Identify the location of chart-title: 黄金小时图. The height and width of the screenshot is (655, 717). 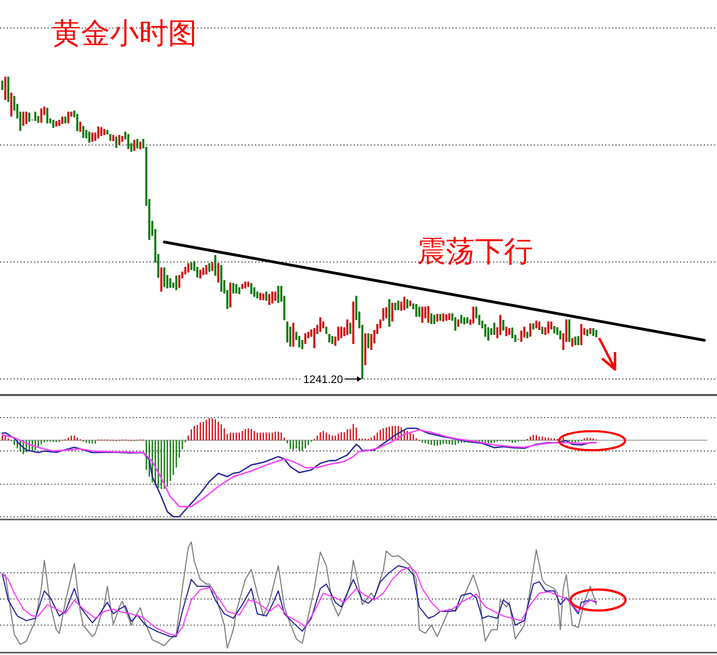
(124, 34).